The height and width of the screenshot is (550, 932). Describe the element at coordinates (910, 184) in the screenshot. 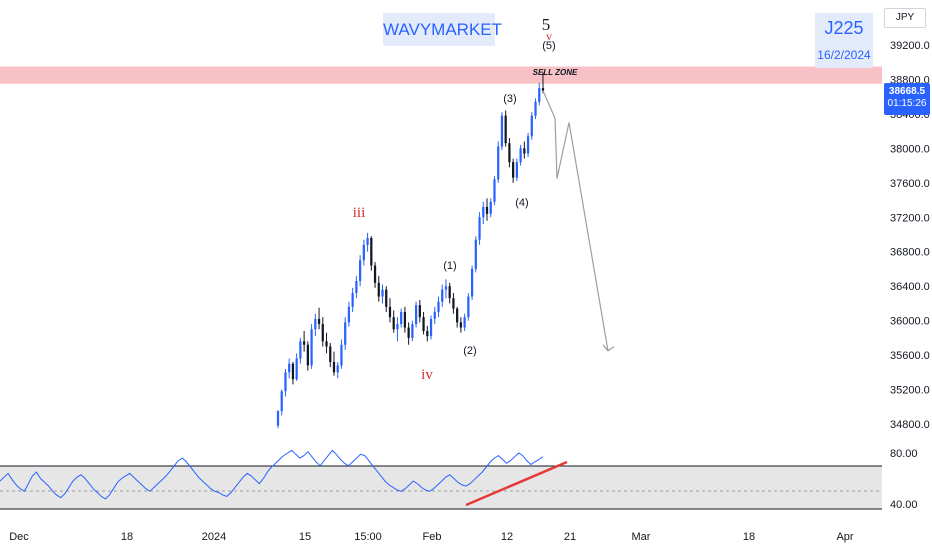

I see `price-tick-label: 37600.0` at that location.